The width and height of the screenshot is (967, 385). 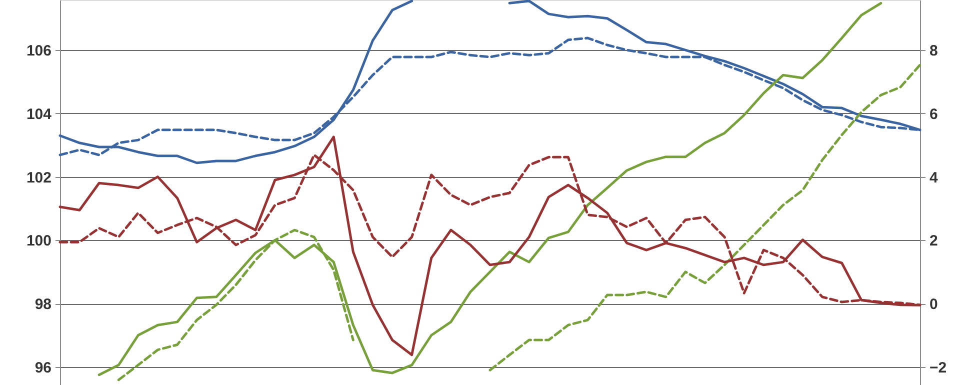 What do you see at coordinates (934, 305) in the screenshot?
I see `y2-tick-label: 0` at bounding box center [934, 305].